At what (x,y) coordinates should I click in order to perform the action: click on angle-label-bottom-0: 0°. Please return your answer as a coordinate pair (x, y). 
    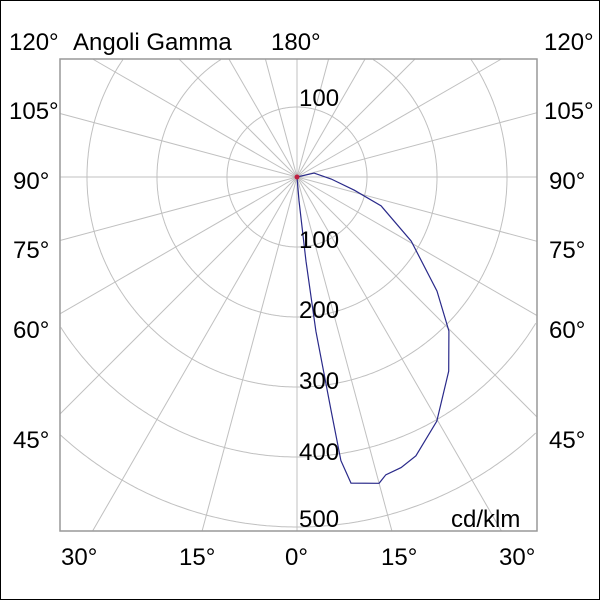
    Looking at the image, I should click on (296, 557).